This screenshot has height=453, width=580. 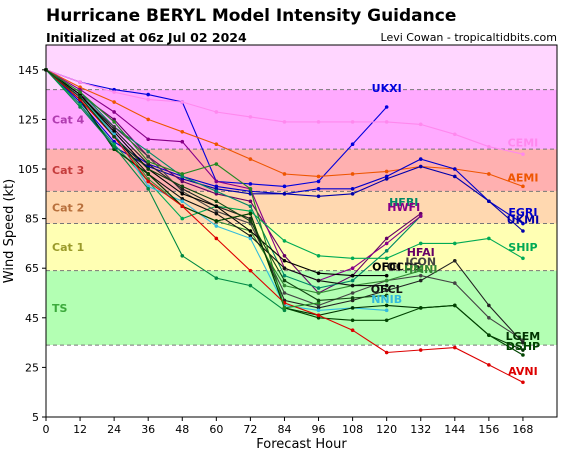 What do you see at coordinates (387, 289) in the screenshot?
I see `model-label-ofcl: OFCL` at bounding box center [387, 289].